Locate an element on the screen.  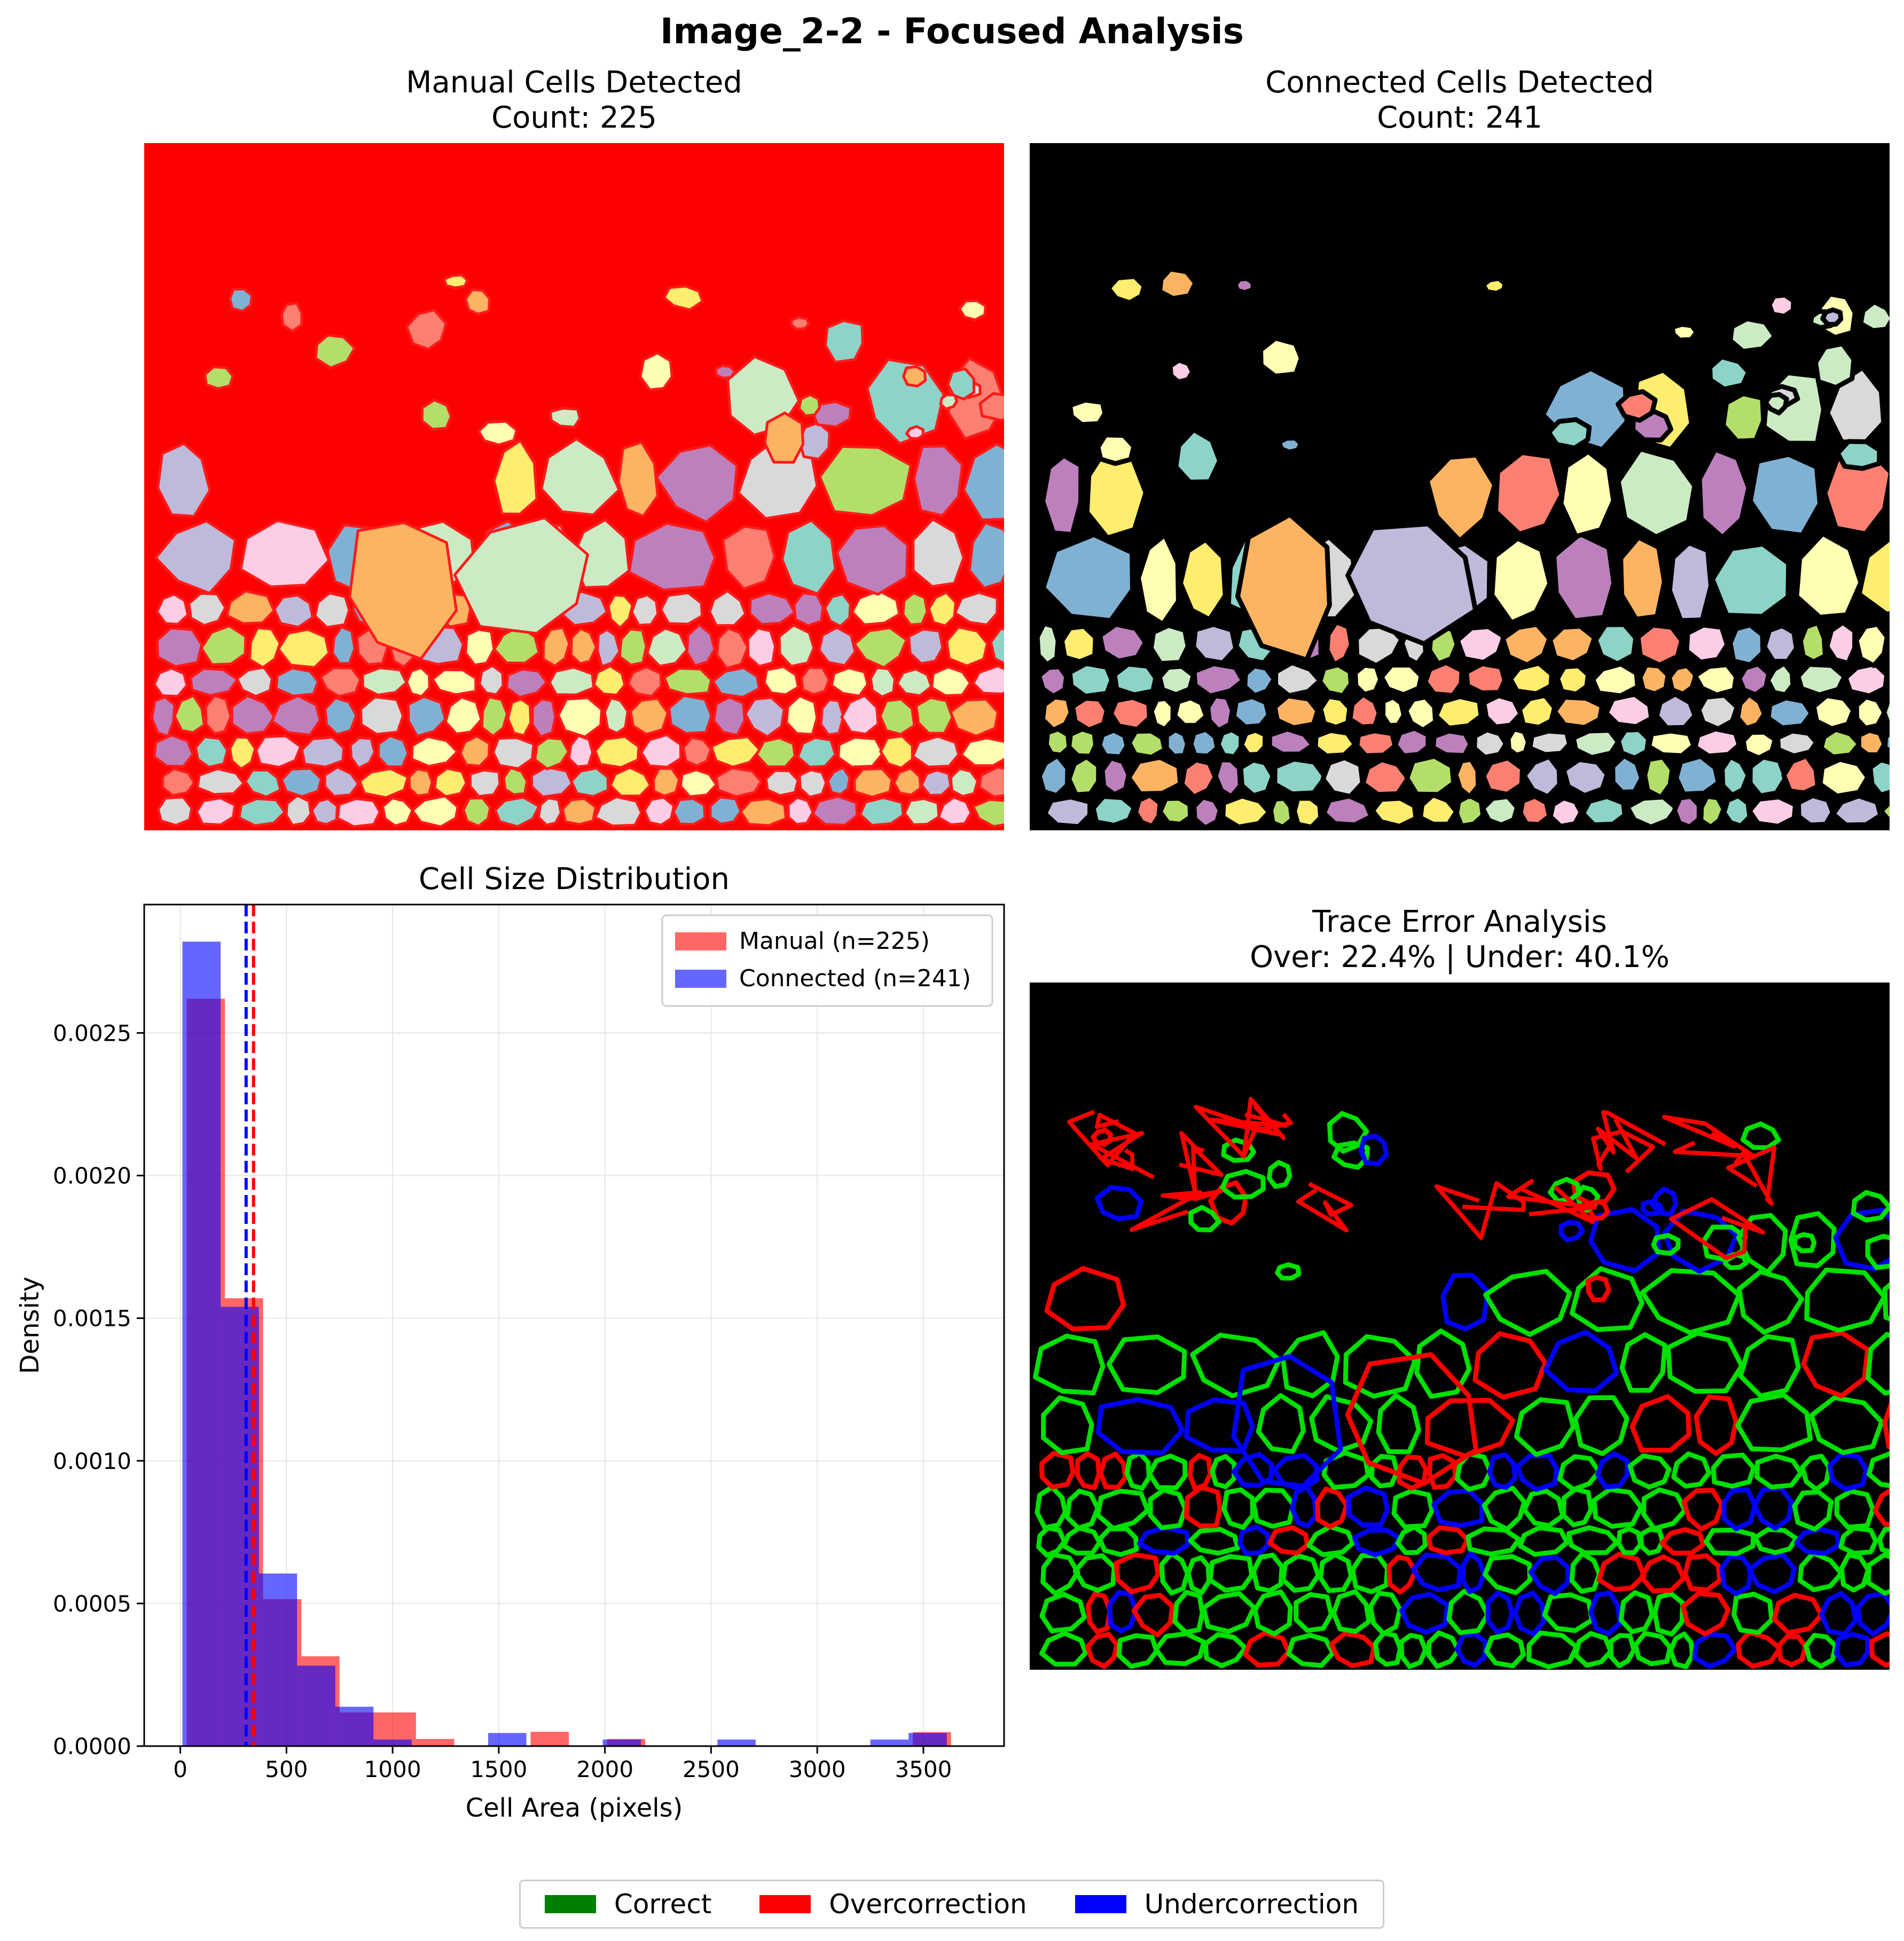
connected-panel-title: Connected Cells Detected Count: 241 is located at coordinates (1460, 100).